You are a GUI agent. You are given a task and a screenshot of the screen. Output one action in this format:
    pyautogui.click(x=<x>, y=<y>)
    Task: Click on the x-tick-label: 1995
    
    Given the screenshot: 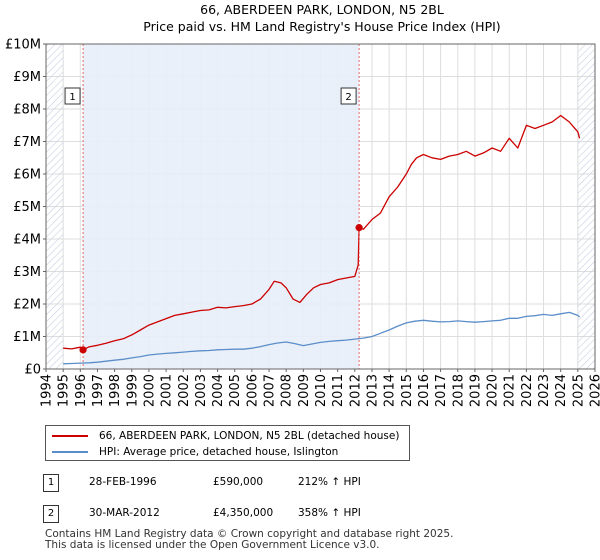 What is the action you would take?
    pyautogui.click(x=64, y=390)
    